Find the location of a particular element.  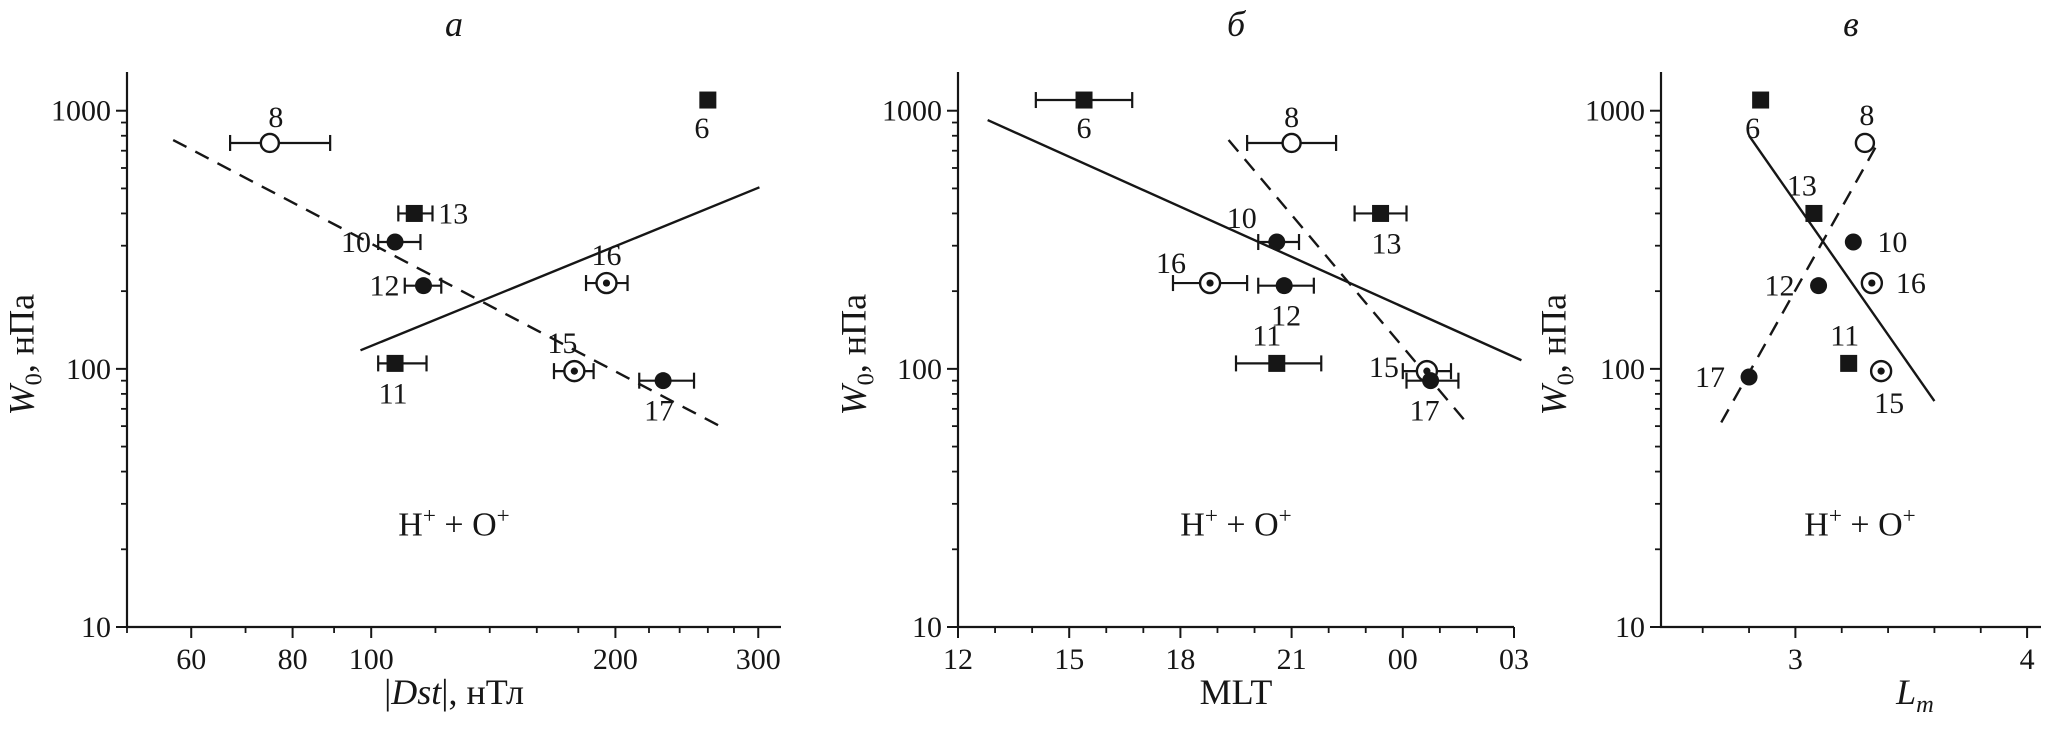

xlabel-subscript: m is located at coordinates (1925, 705).